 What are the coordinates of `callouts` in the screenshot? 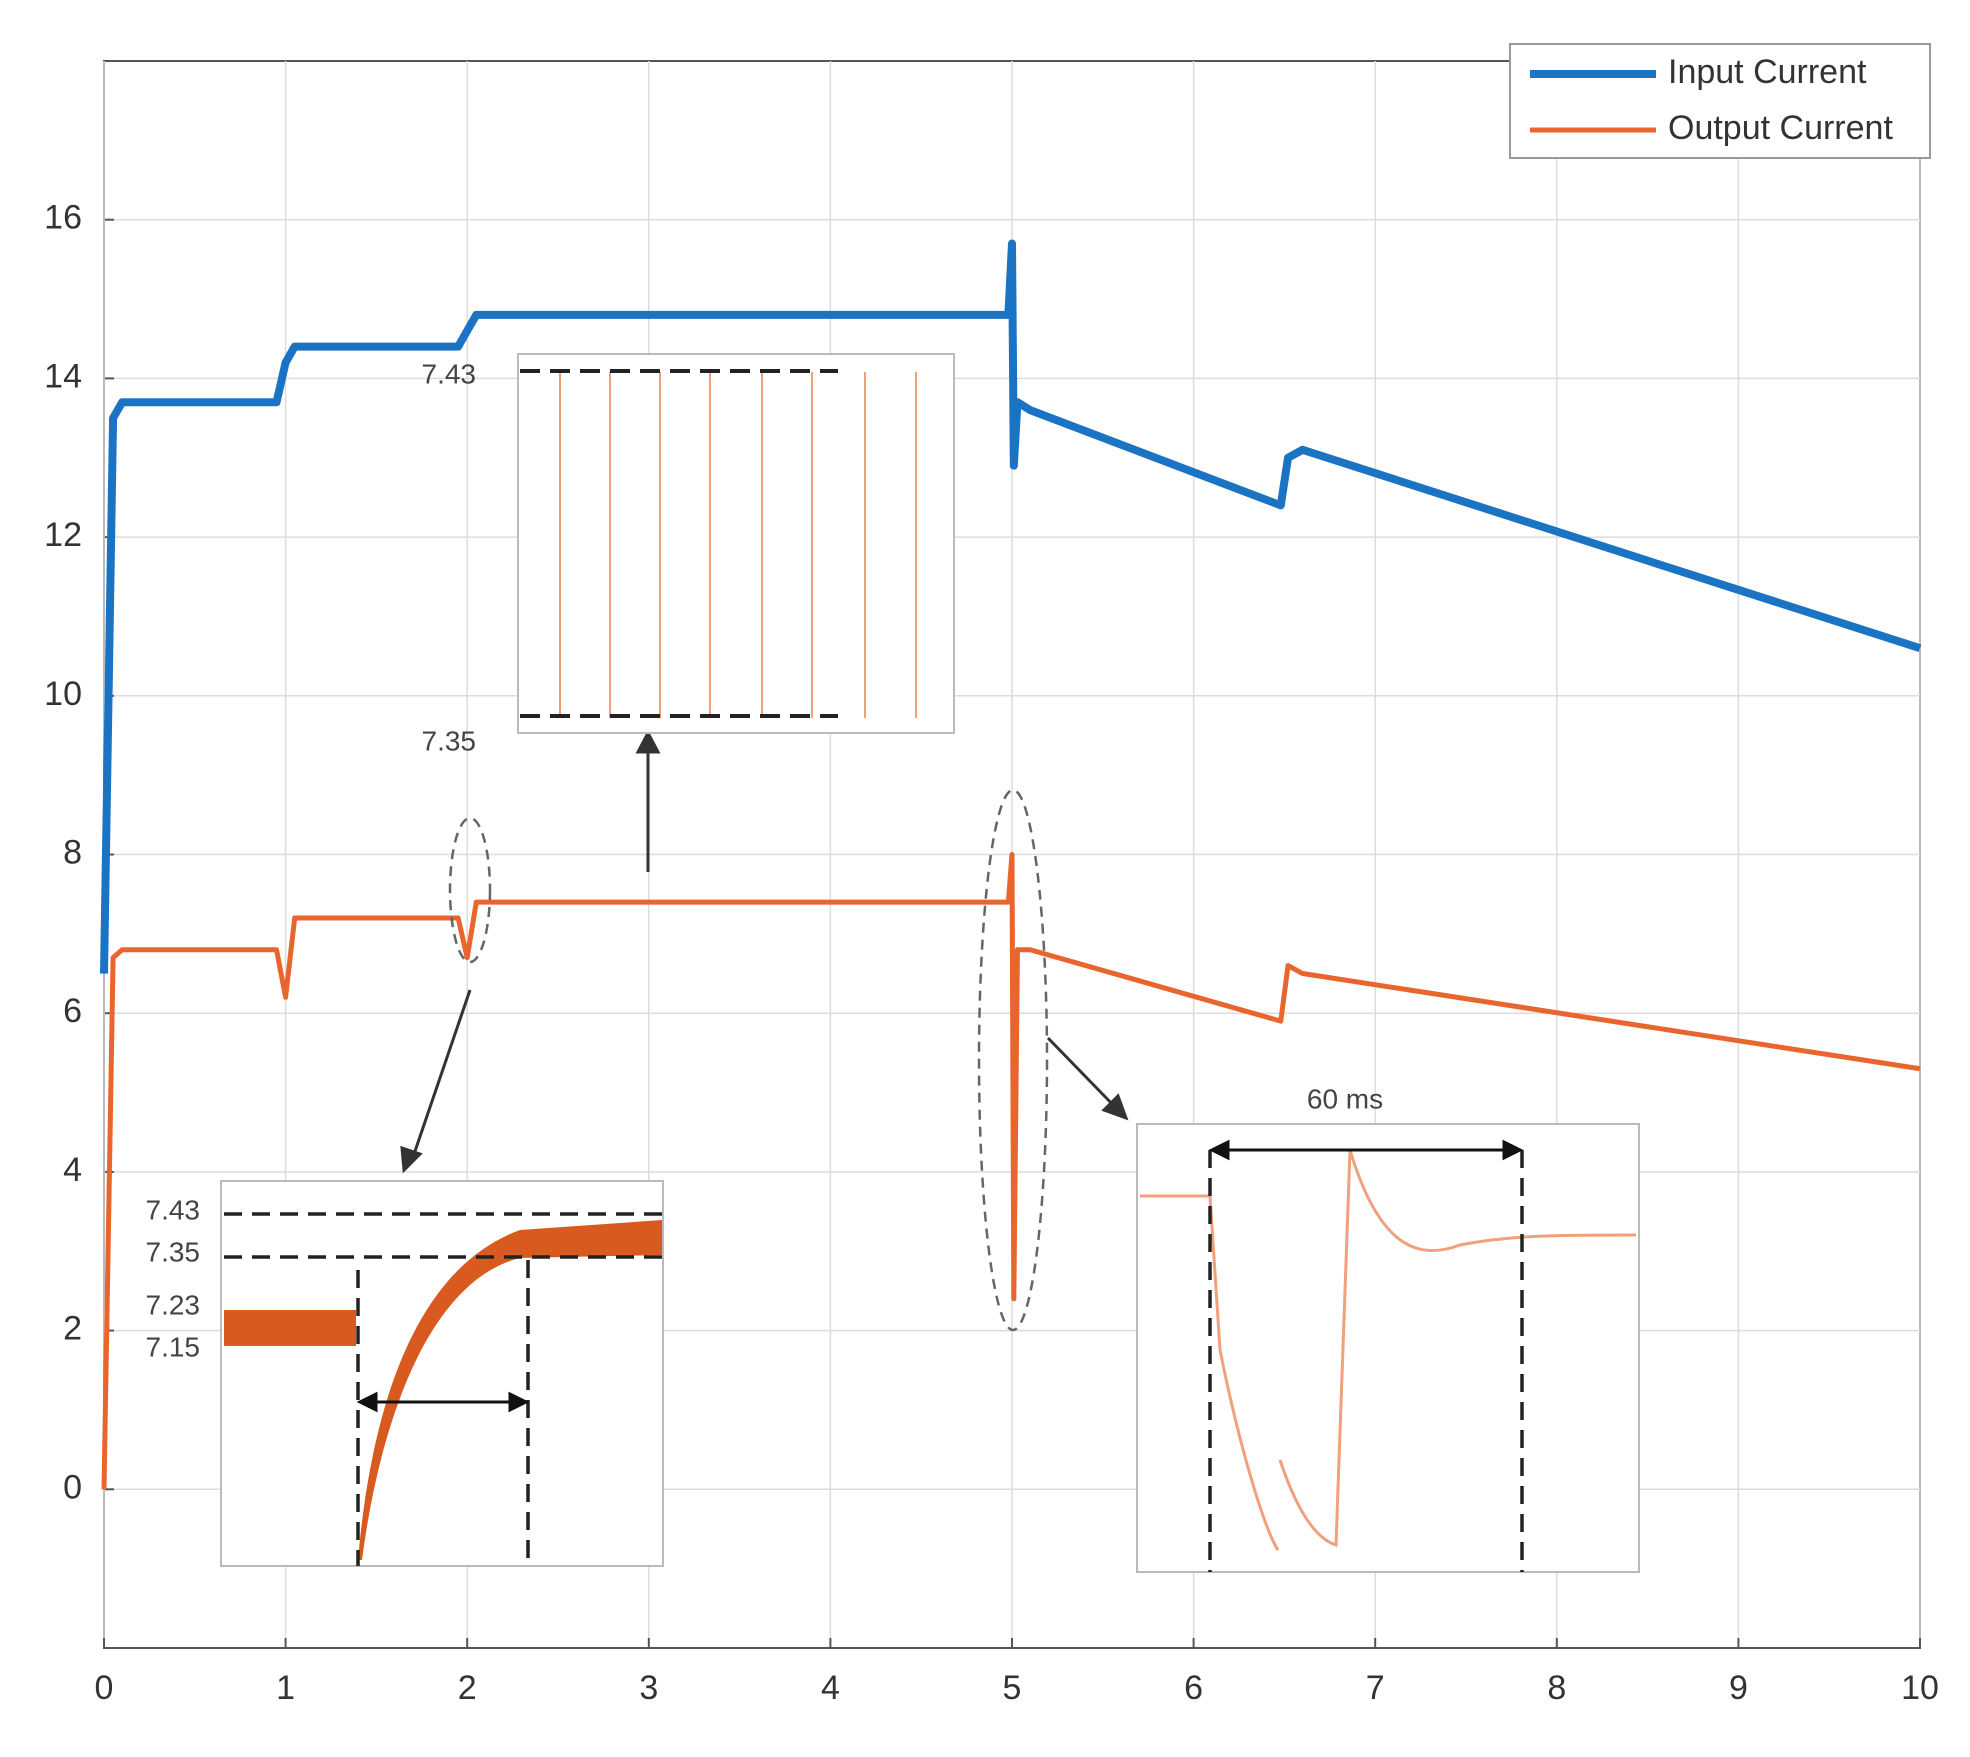 It's located at (748, 1060).